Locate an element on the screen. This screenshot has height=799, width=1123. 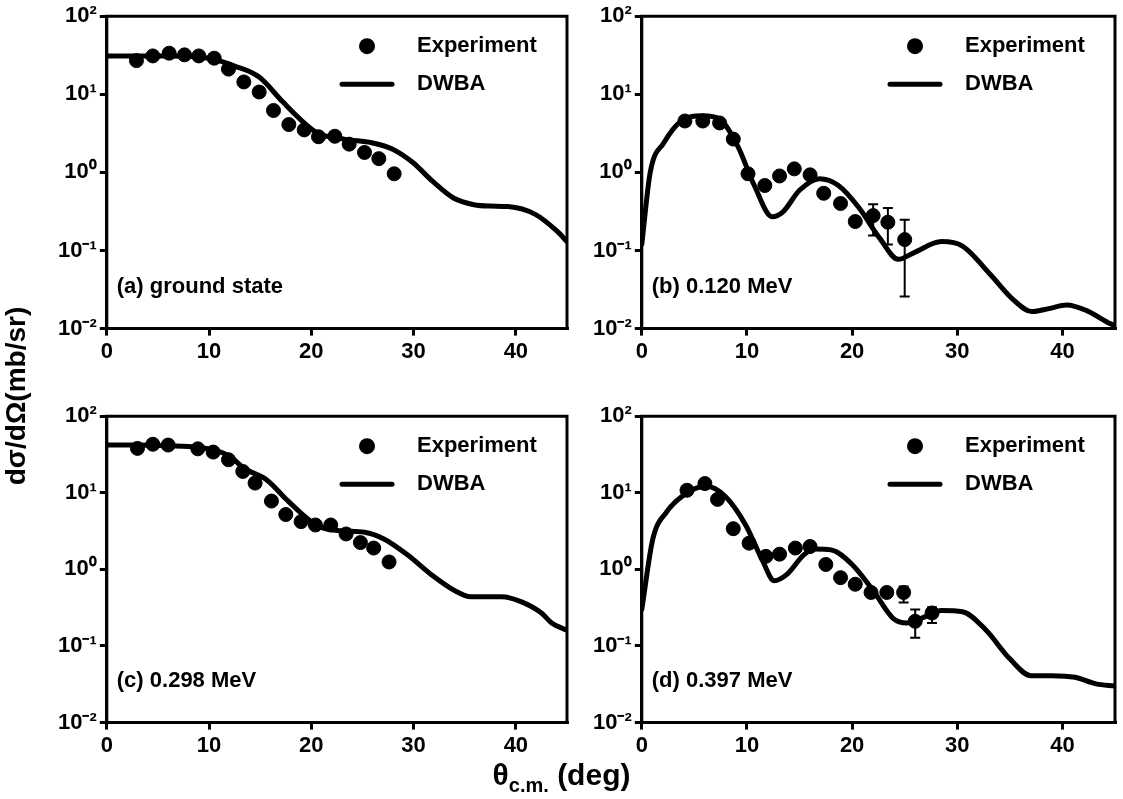
annotation: (c) 0.298 MeV is located at coordinates (186, 679).